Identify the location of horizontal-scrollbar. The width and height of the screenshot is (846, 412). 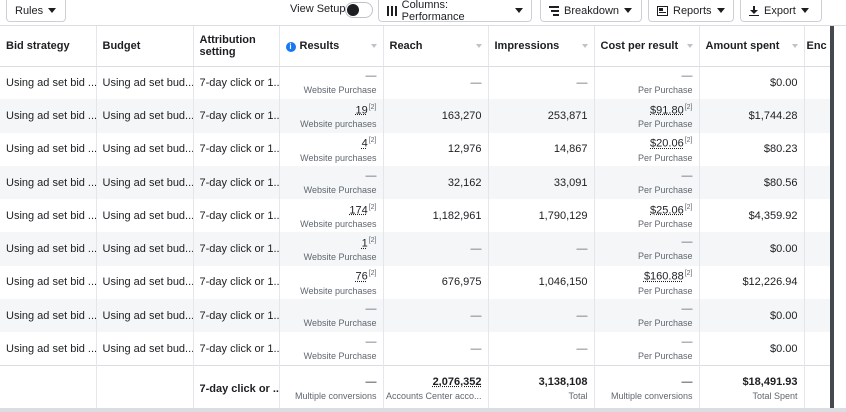
(423, 410).